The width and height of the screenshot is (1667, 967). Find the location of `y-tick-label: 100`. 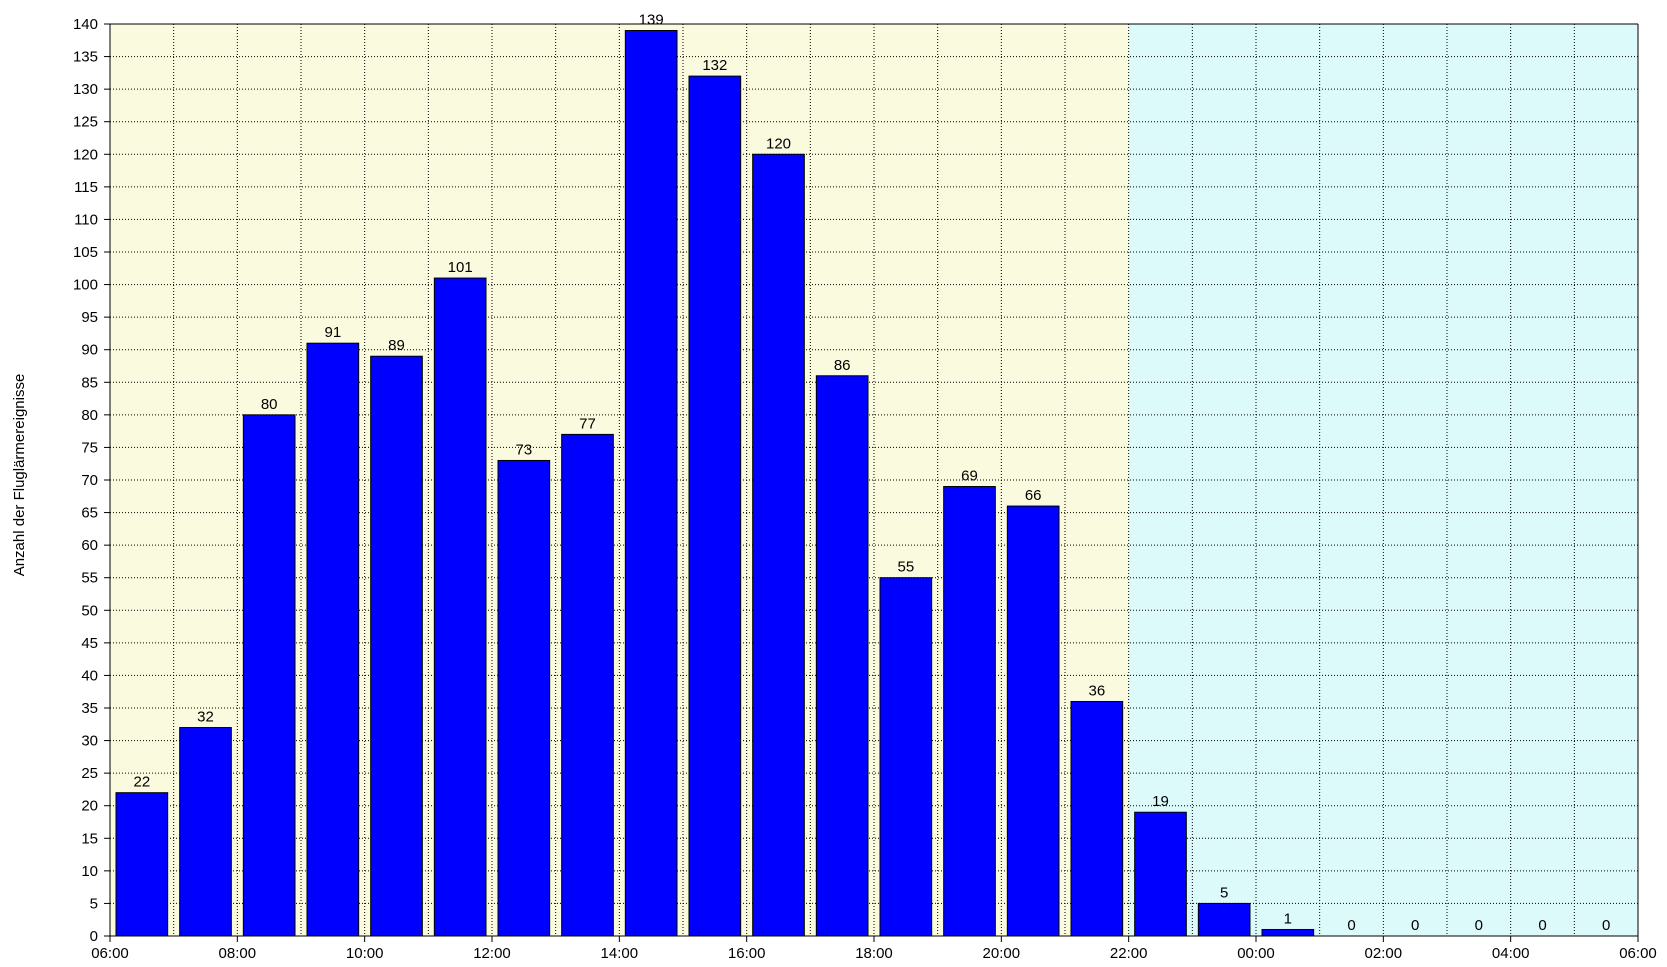

y-tick-label: 100 is located at coordinates (85, 285).